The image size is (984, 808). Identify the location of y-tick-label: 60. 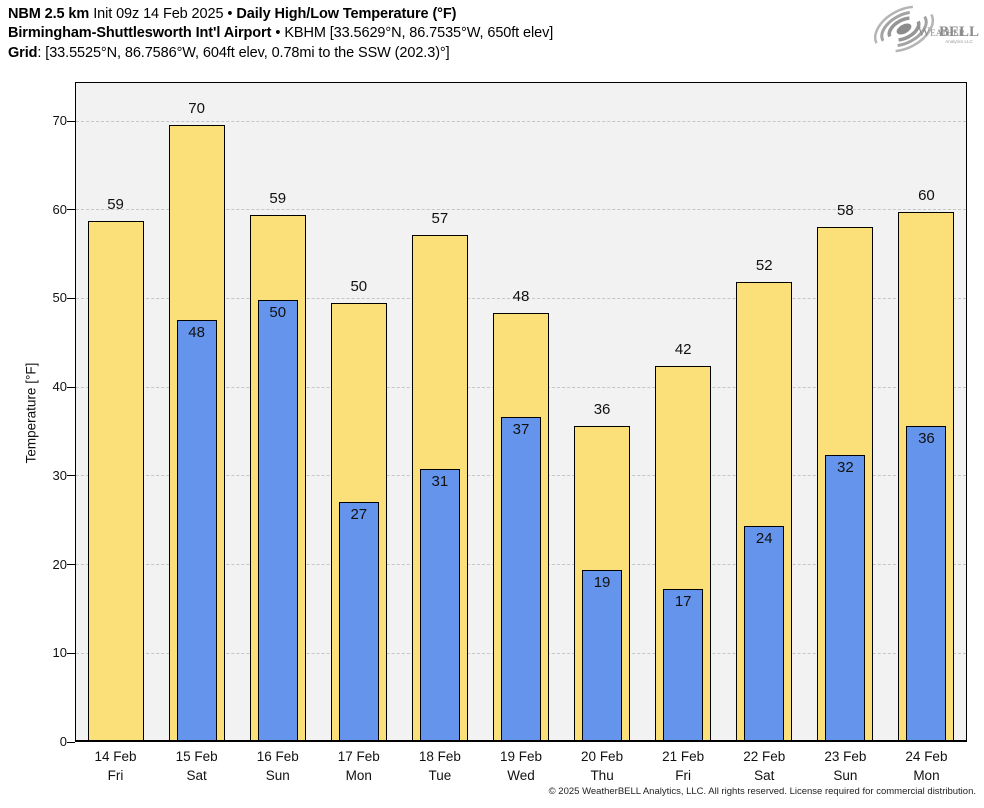
(59, 209).